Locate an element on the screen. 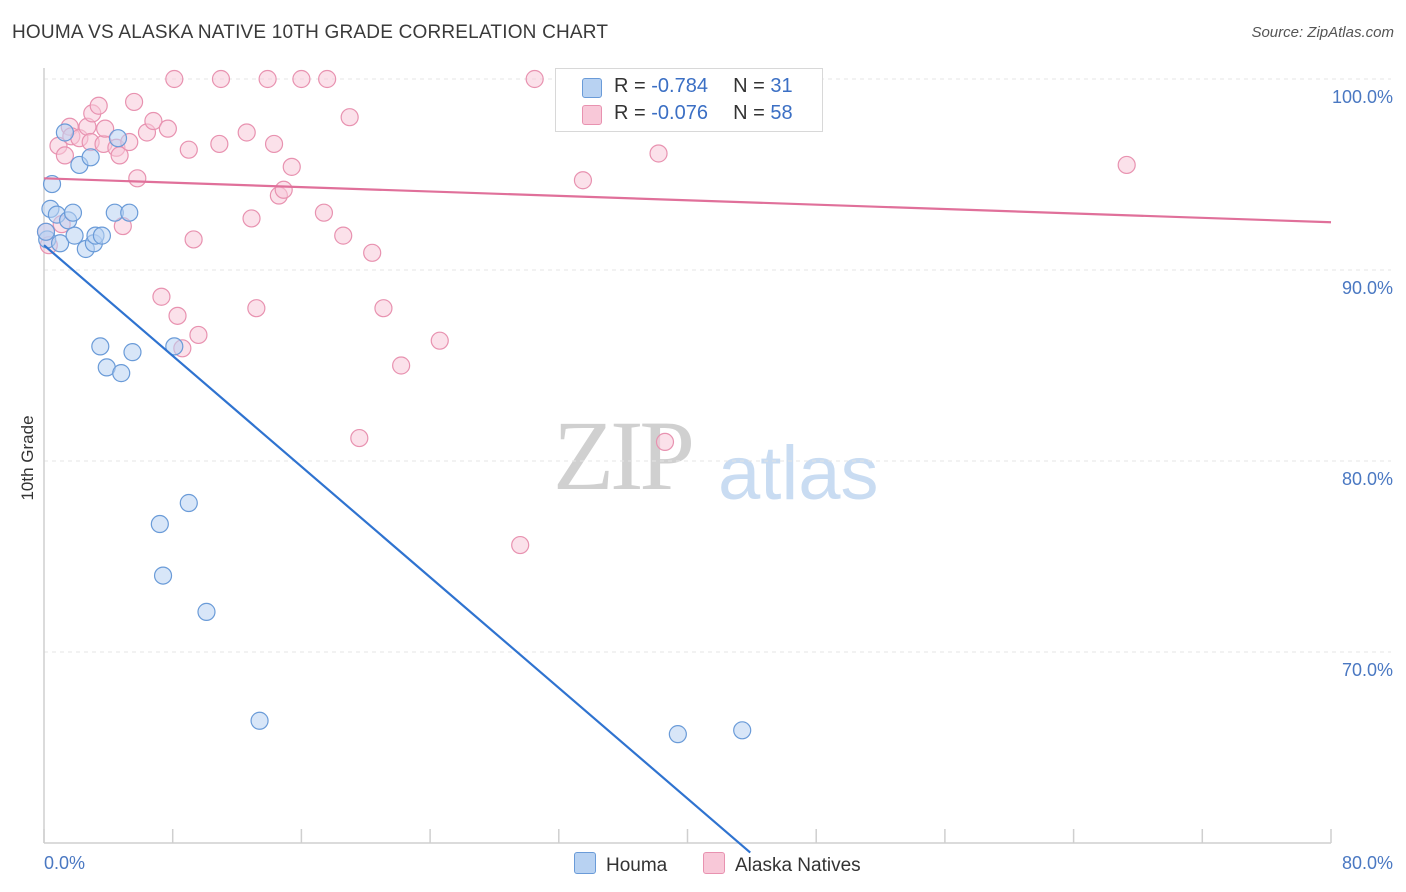  alaska-n-value: 58 is located at coordinates (781, 113).